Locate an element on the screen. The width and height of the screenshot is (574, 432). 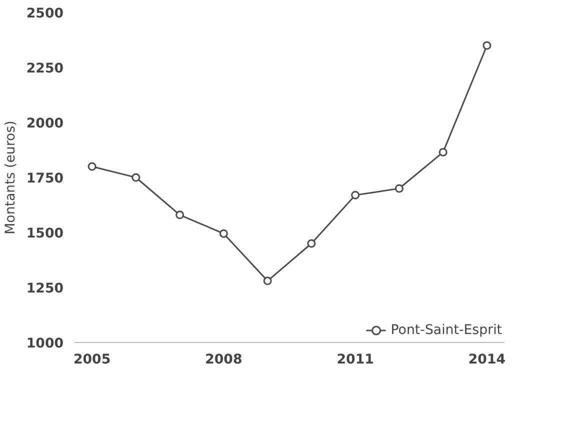
x-tick-label: 2014 is located at coordinates (487, 360).